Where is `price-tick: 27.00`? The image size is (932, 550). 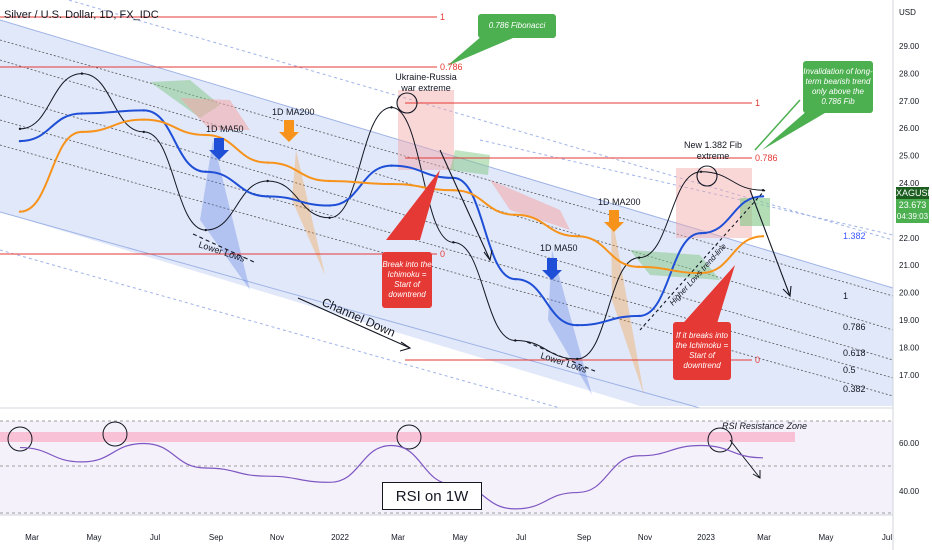
price-tick: 27.00 is located at coordinates (909, 101).